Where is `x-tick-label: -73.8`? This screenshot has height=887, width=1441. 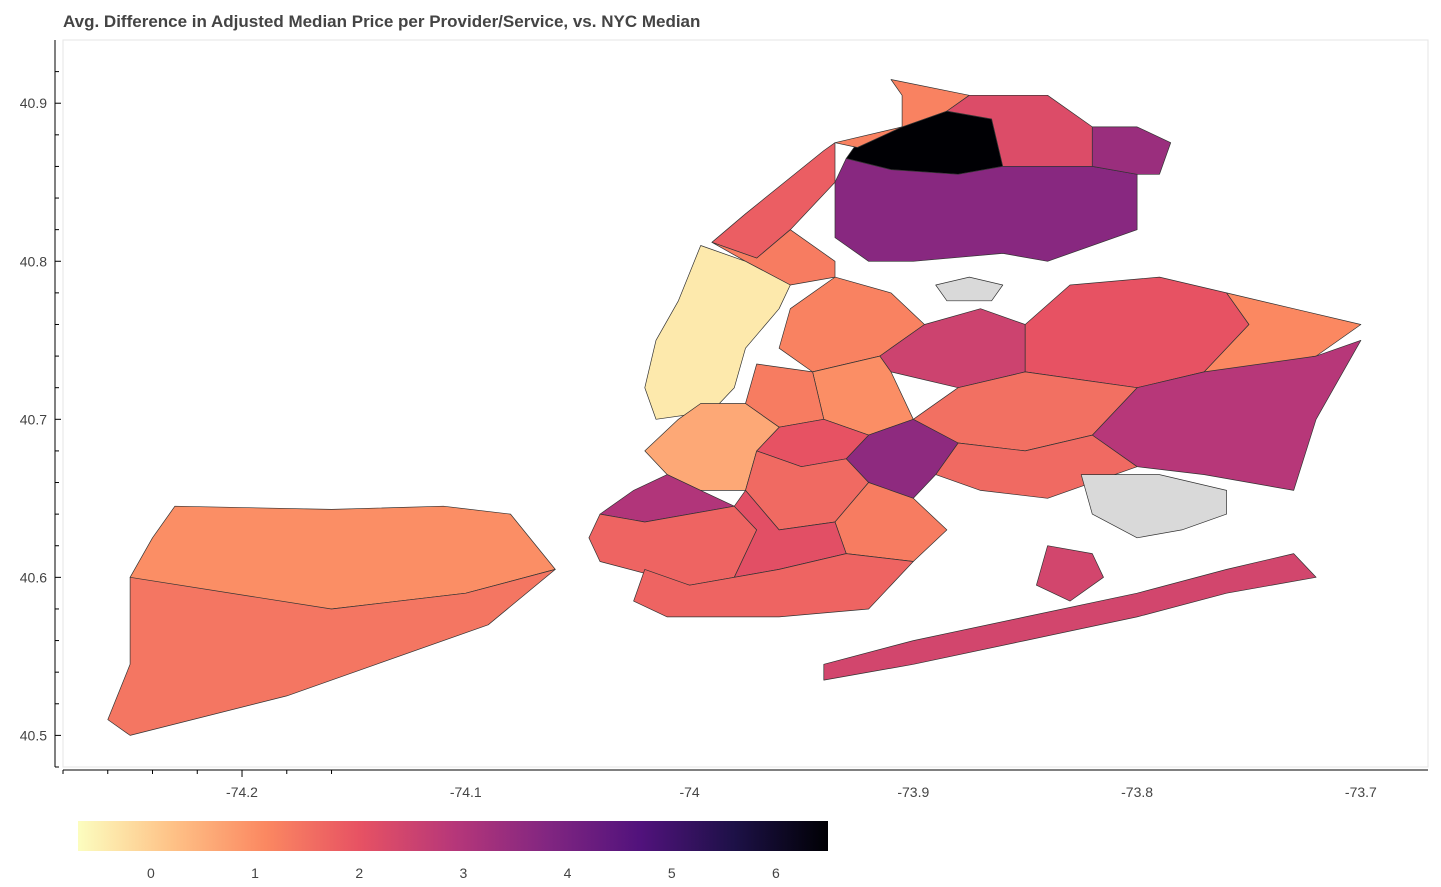 x-tick-label: -73.8 is located at coordinates (1137, 792).